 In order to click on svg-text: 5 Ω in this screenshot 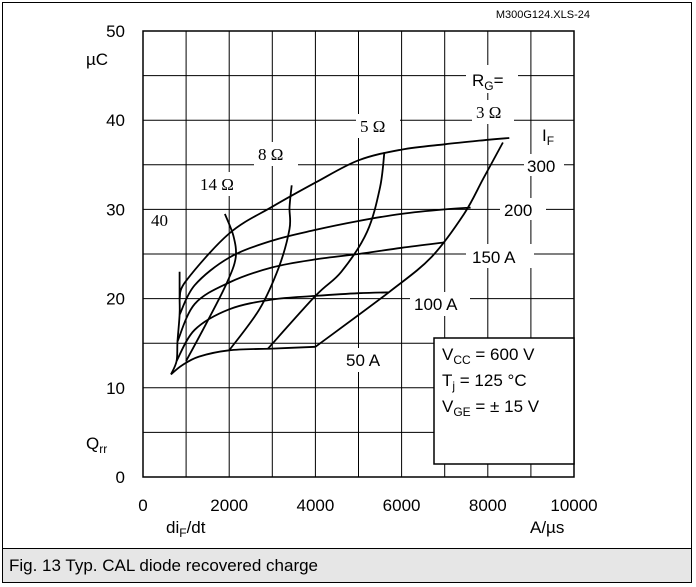, I will do `click(372, 126)`.